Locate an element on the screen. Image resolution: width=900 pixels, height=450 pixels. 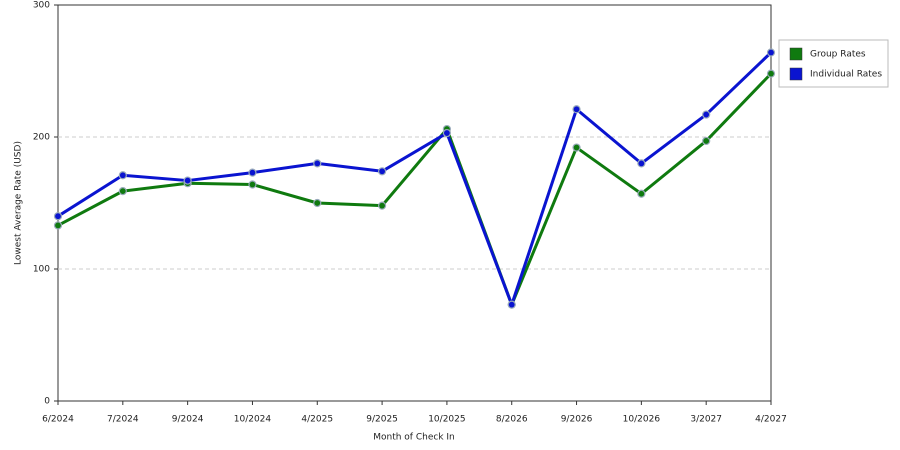
x-tick-label: 4/2027 is located at coordinates (771, 420).